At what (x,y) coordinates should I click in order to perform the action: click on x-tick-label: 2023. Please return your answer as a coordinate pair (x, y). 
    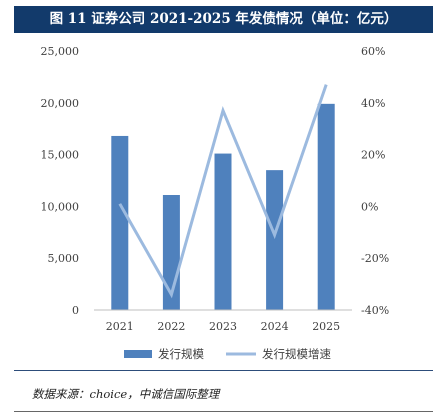
    Looking at the image, I should click on (223, 326).